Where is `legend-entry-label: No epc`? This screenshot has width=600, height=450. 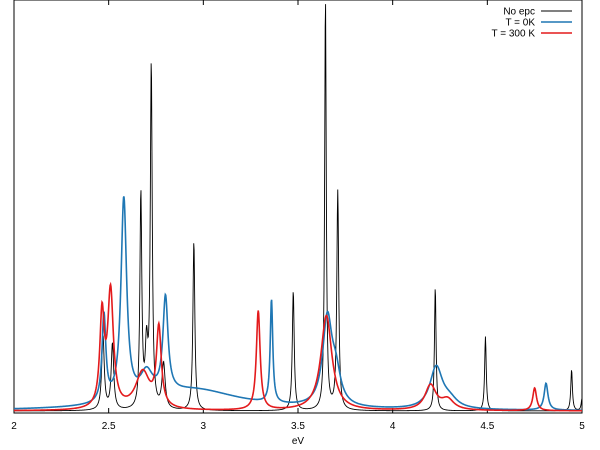
legend-entry-label: No epc is located at coordinates (519, 12).